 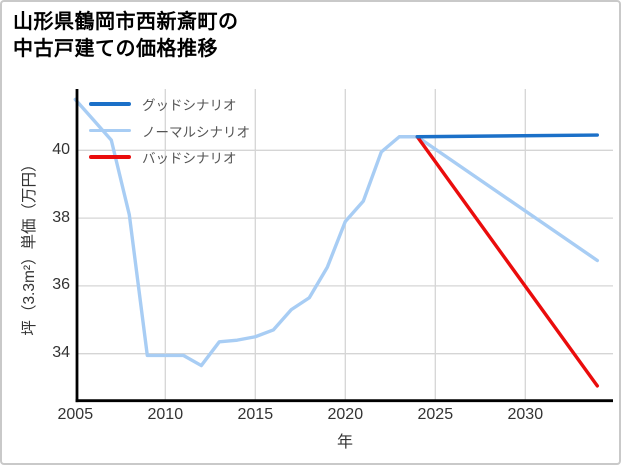 I want to click on x-tick-label: 2030, so click(x=525, y=414).